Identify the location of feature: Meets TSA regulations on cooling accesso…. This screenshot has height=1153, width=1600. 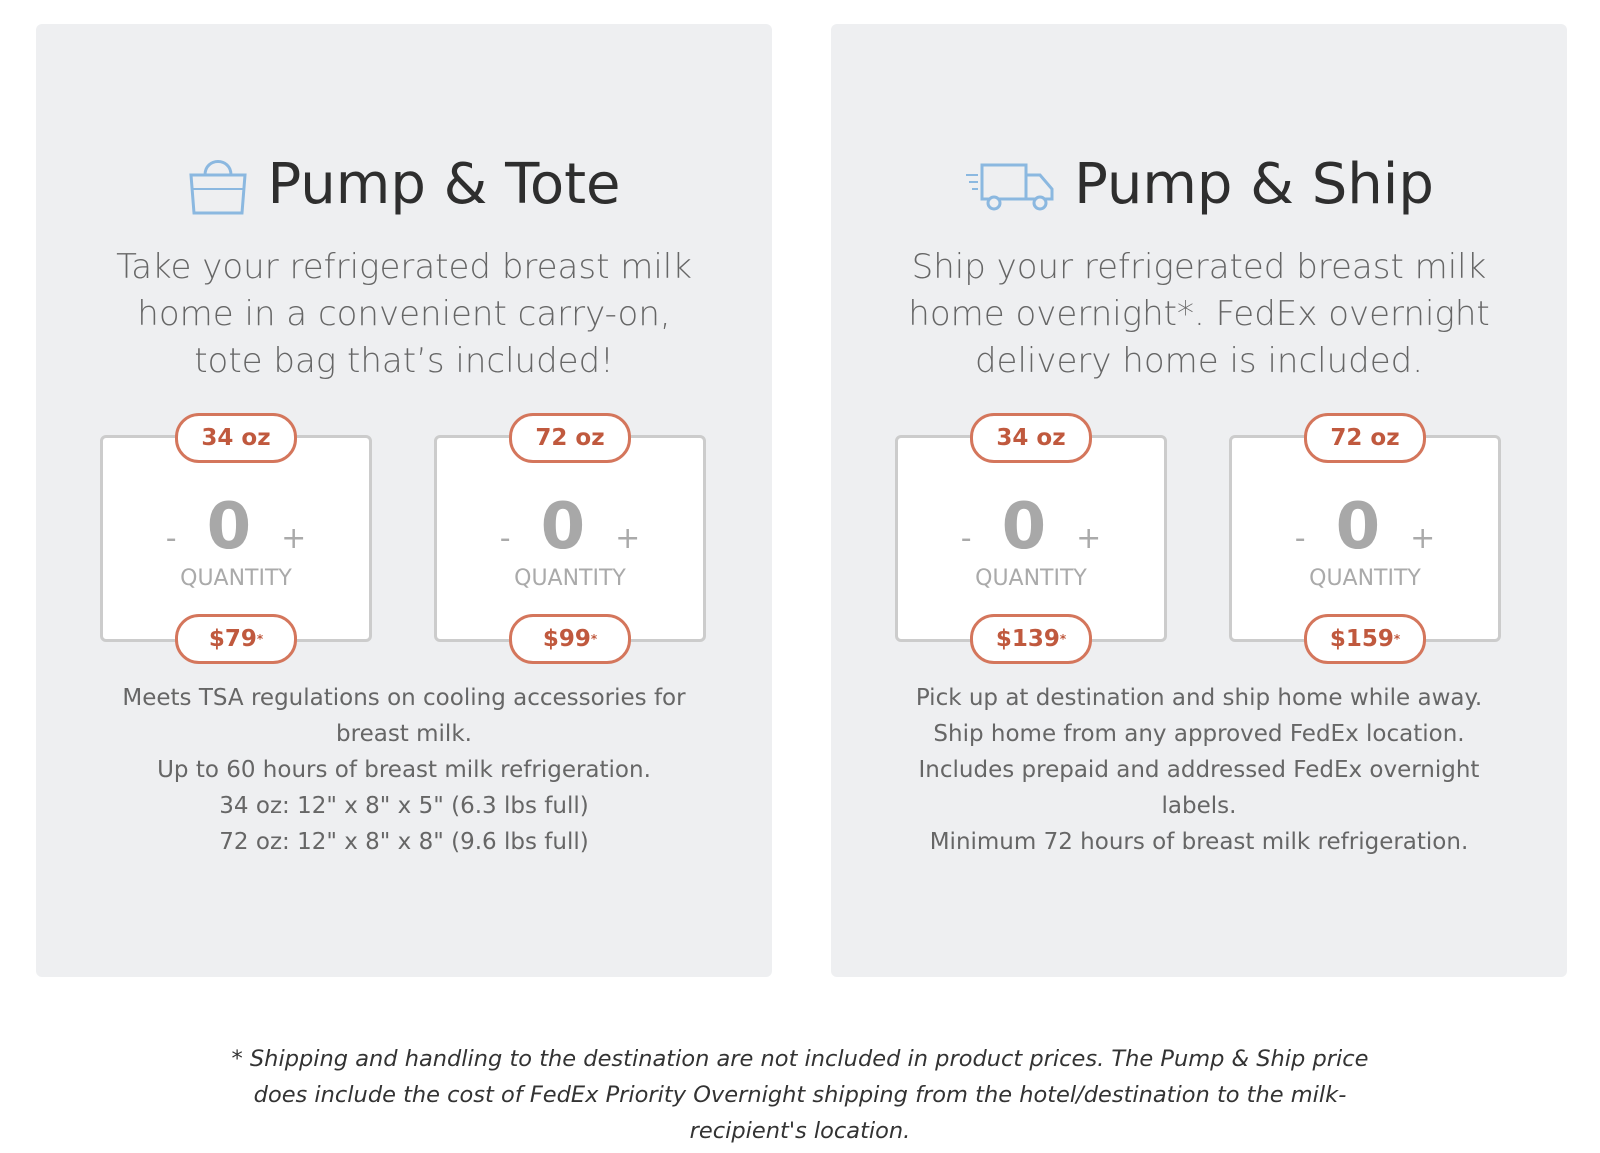
(404, 716).